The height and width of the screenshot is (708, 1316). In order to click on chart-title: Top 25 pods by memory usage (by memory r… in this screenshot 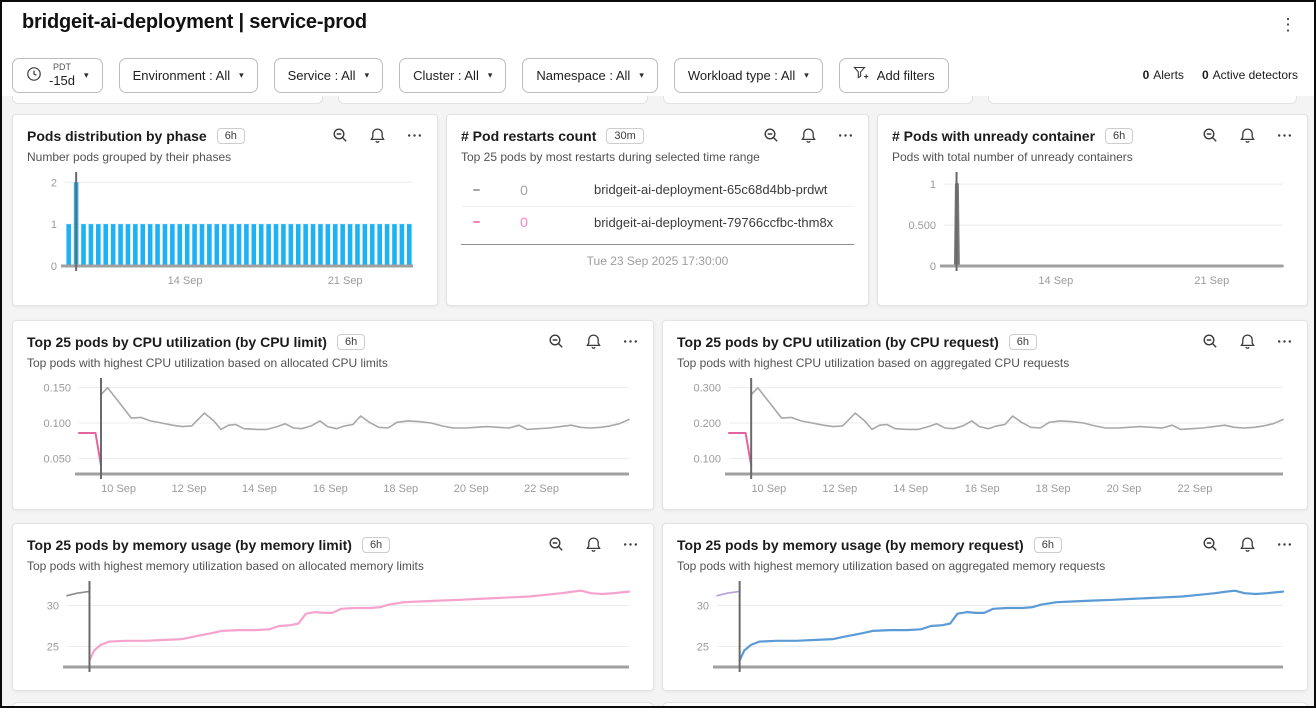, I will do `click(850, 545)`.